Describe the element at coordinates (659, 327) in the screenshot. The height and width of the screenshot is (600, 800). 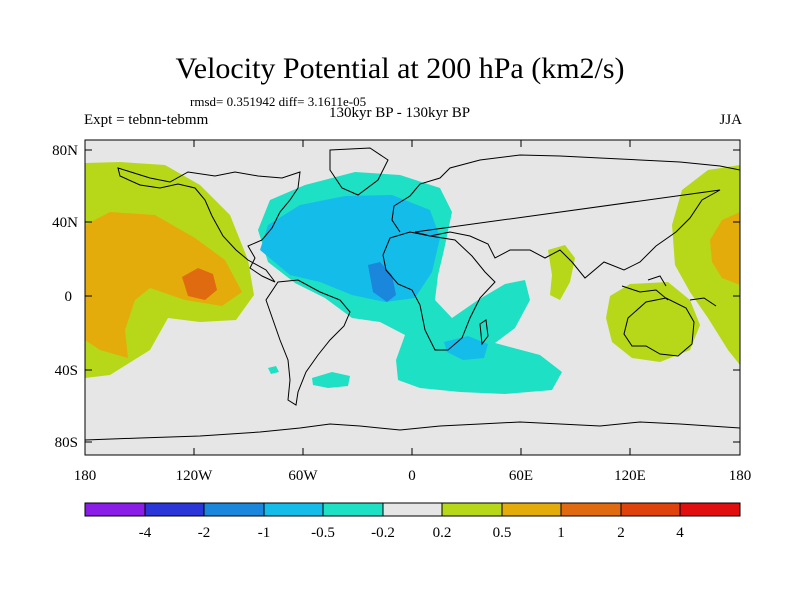
I see `australia-coastline` at that location.